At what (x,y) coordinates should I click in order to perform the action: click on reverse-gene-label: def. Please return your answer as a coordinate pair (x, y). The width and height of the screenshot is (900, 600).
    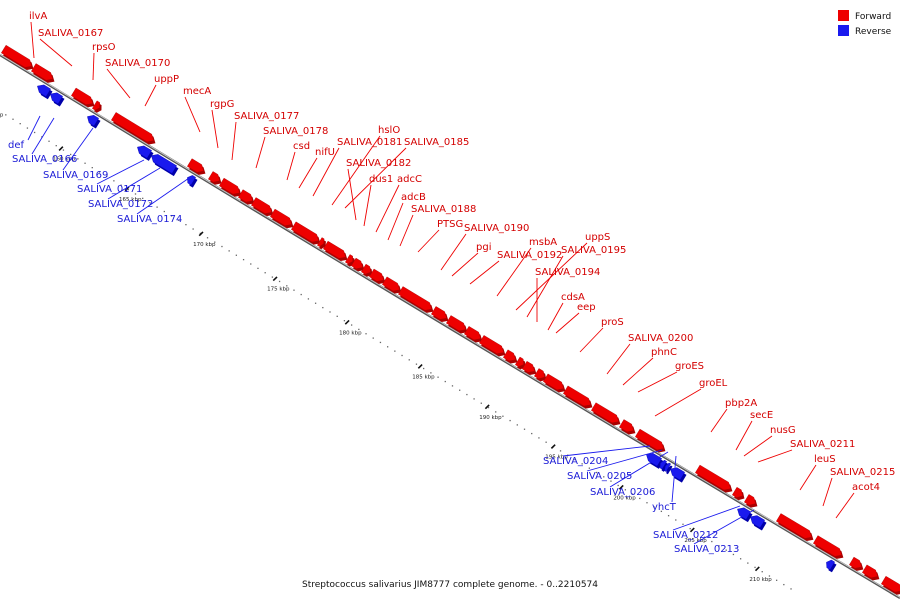
    Looking at the image, I should click on (16, 145).